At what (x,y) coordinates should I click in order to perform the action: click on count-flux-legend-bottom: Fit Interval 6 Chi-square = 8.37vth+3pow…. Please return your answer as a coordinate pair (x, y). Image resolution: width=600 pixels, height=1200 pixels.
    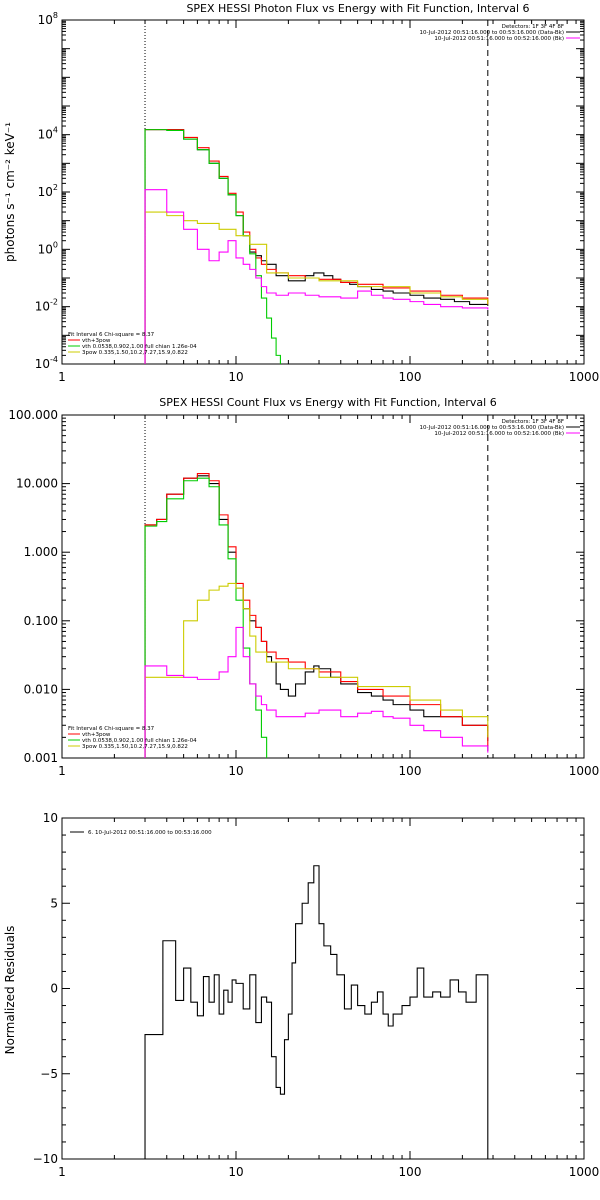
    Looking at the image, I should click on (132, 738).